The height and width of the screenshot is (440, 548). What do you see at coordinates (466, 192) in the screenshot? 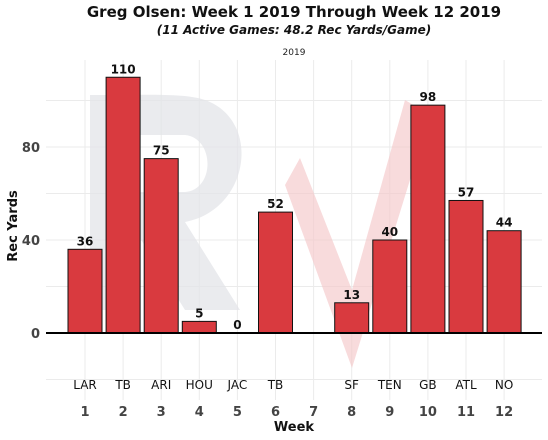
I see `data-label-week-11: 57` at bounding box center [466, 192].